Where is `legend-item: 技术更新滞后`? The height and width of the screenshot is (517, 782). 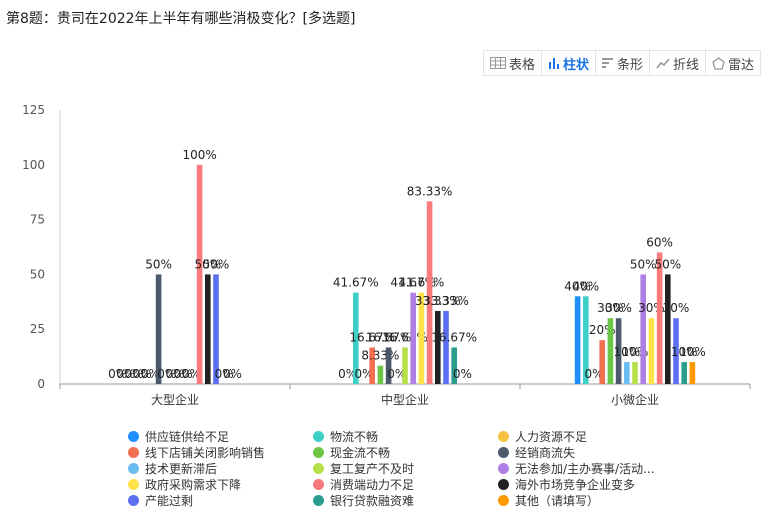
legend-item: 技术更新滞后 is located at coordinates (172, 468).